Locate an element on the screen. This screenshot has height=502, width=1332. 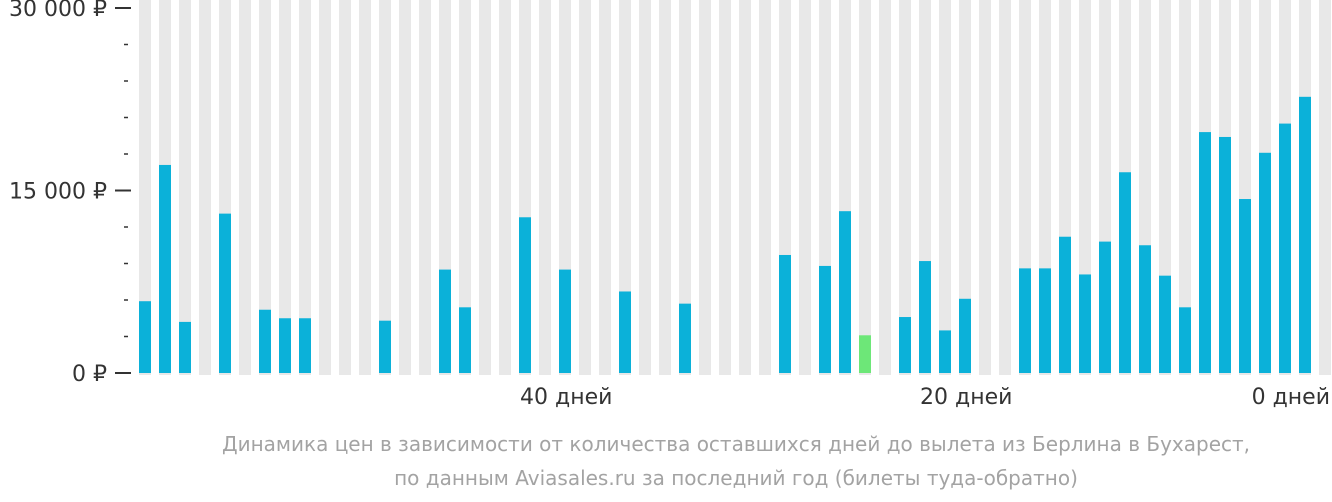
x-tick-label: 40 дней is located at coordinates (566, 397).